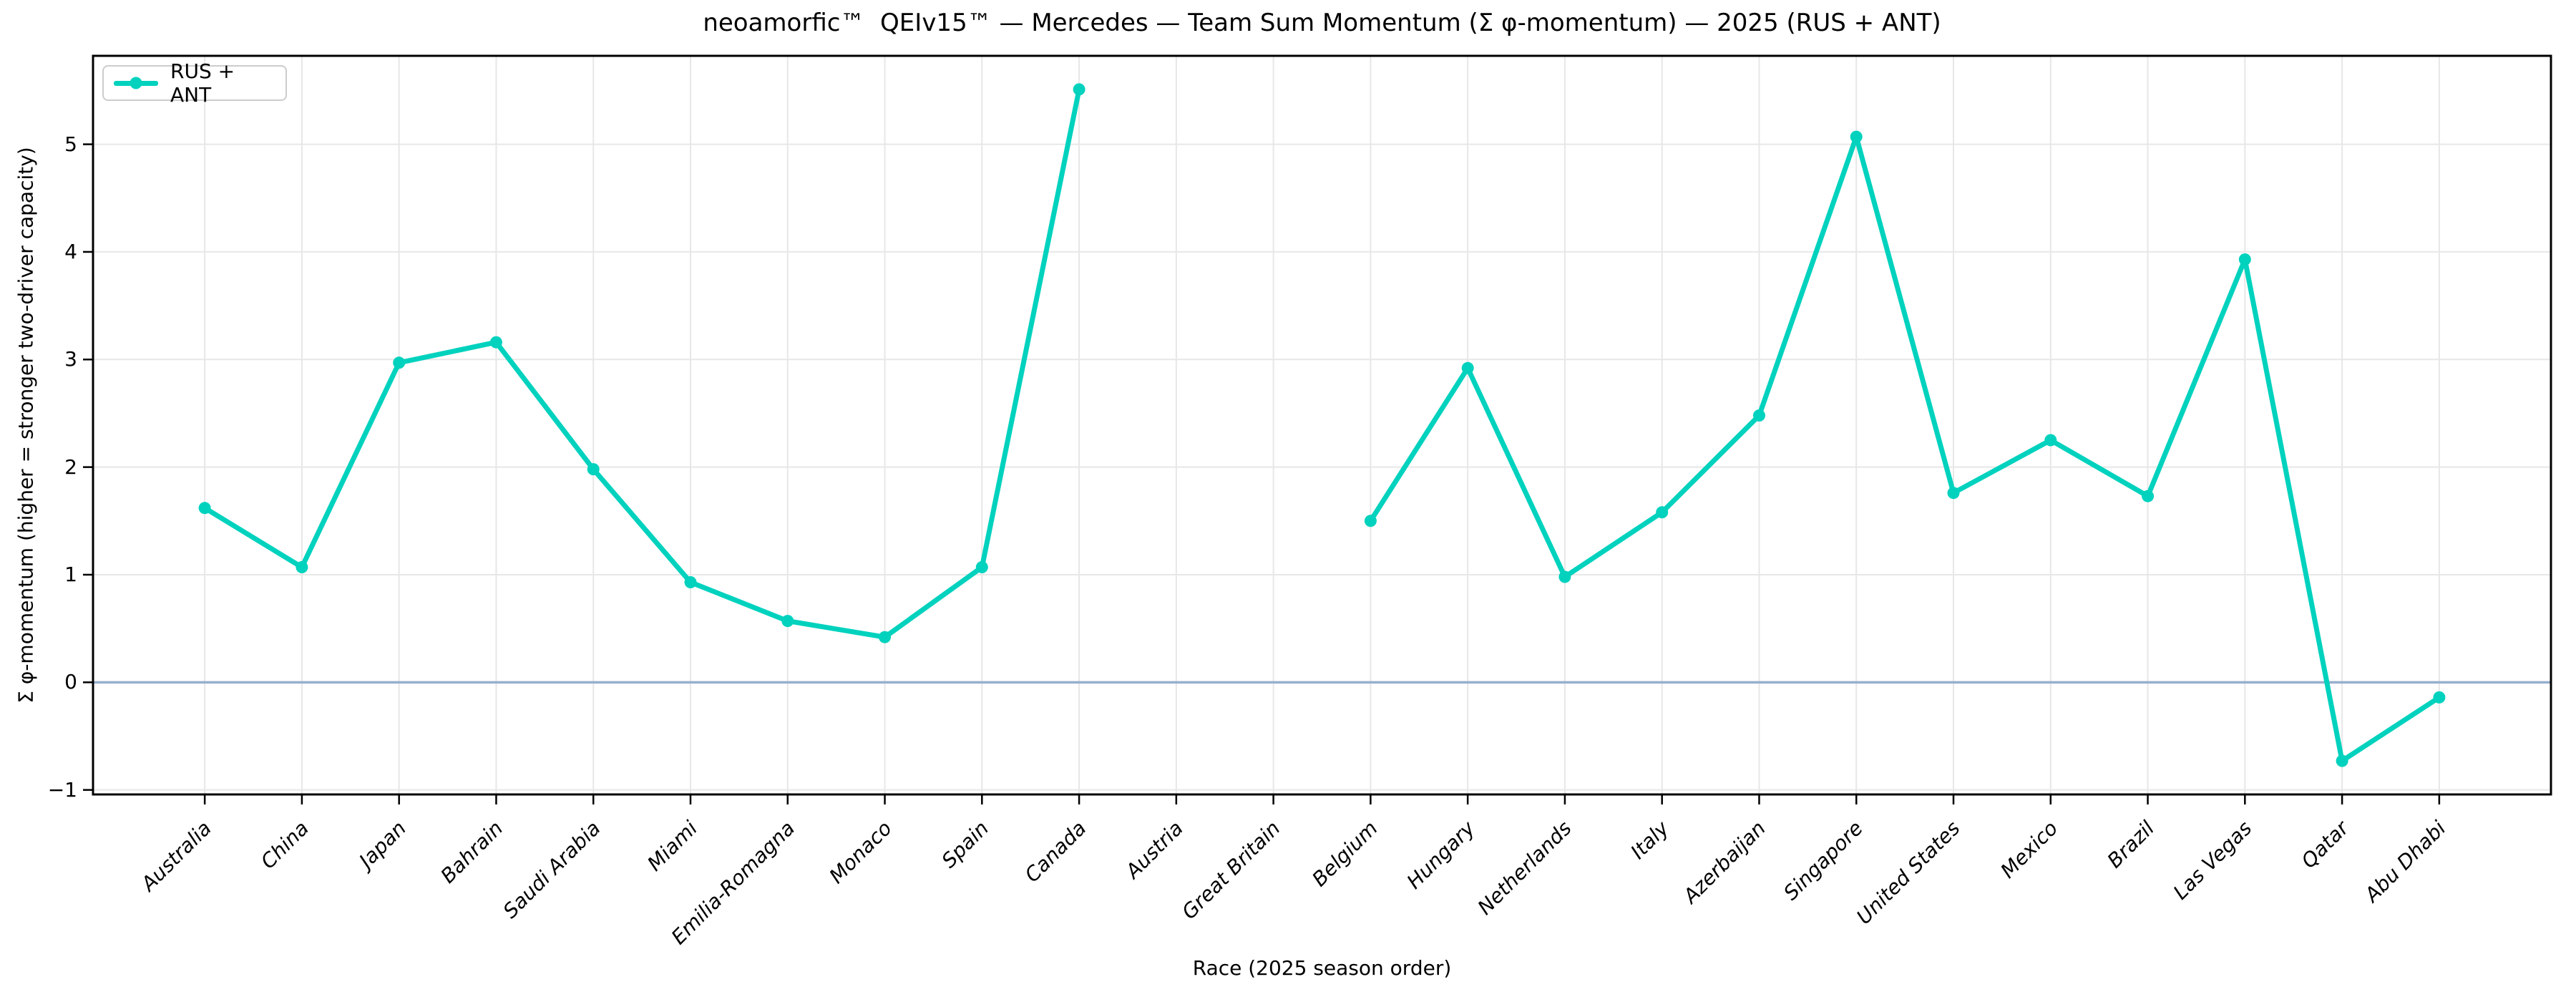 The height and width of the screenshot is (1002, 2576). Describe the element at coordinates (1322, 968) in the screenshot. I see `x-axis-label: Race (2025 season order)` at that location.